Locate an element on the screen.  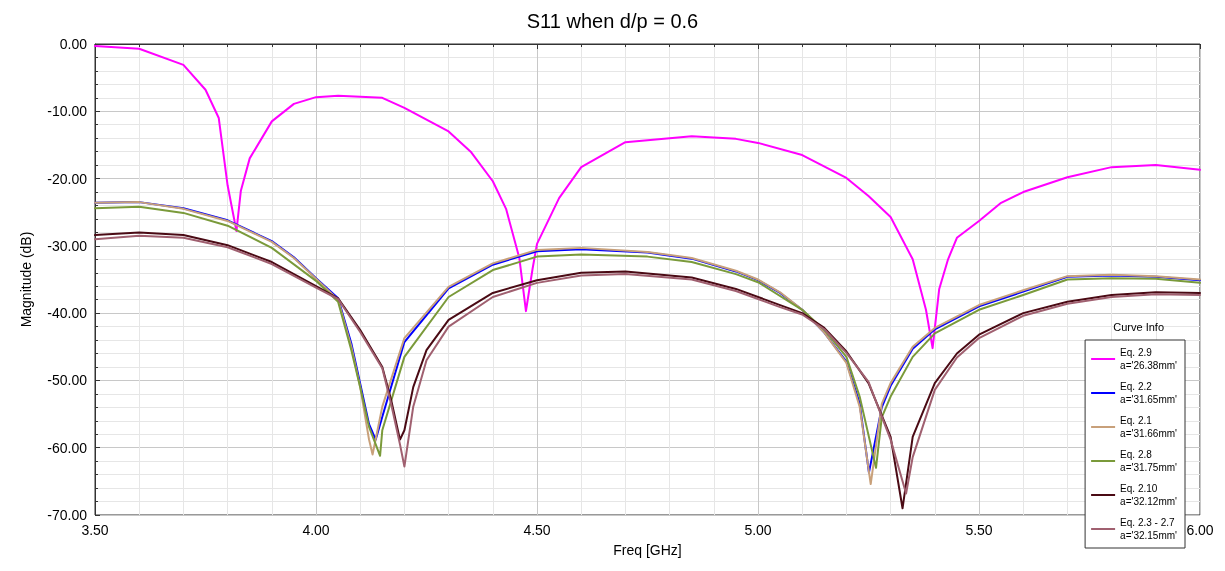
x-tick-label: 5.50 is located at coordinates (979, 530).